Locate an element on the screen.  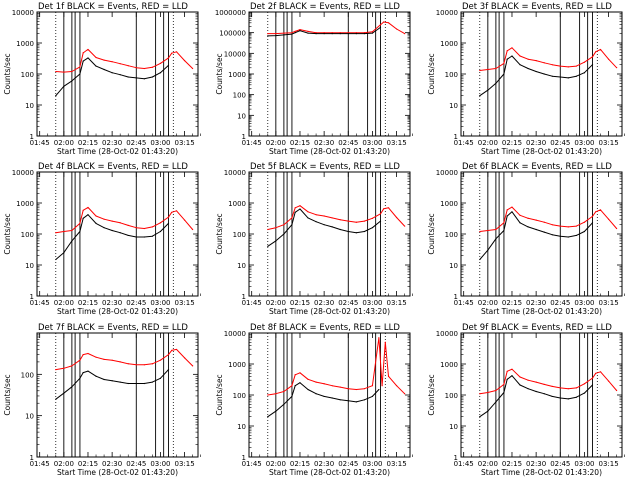
y-tick-label: 1000000 is located at coordinates (230, 13).